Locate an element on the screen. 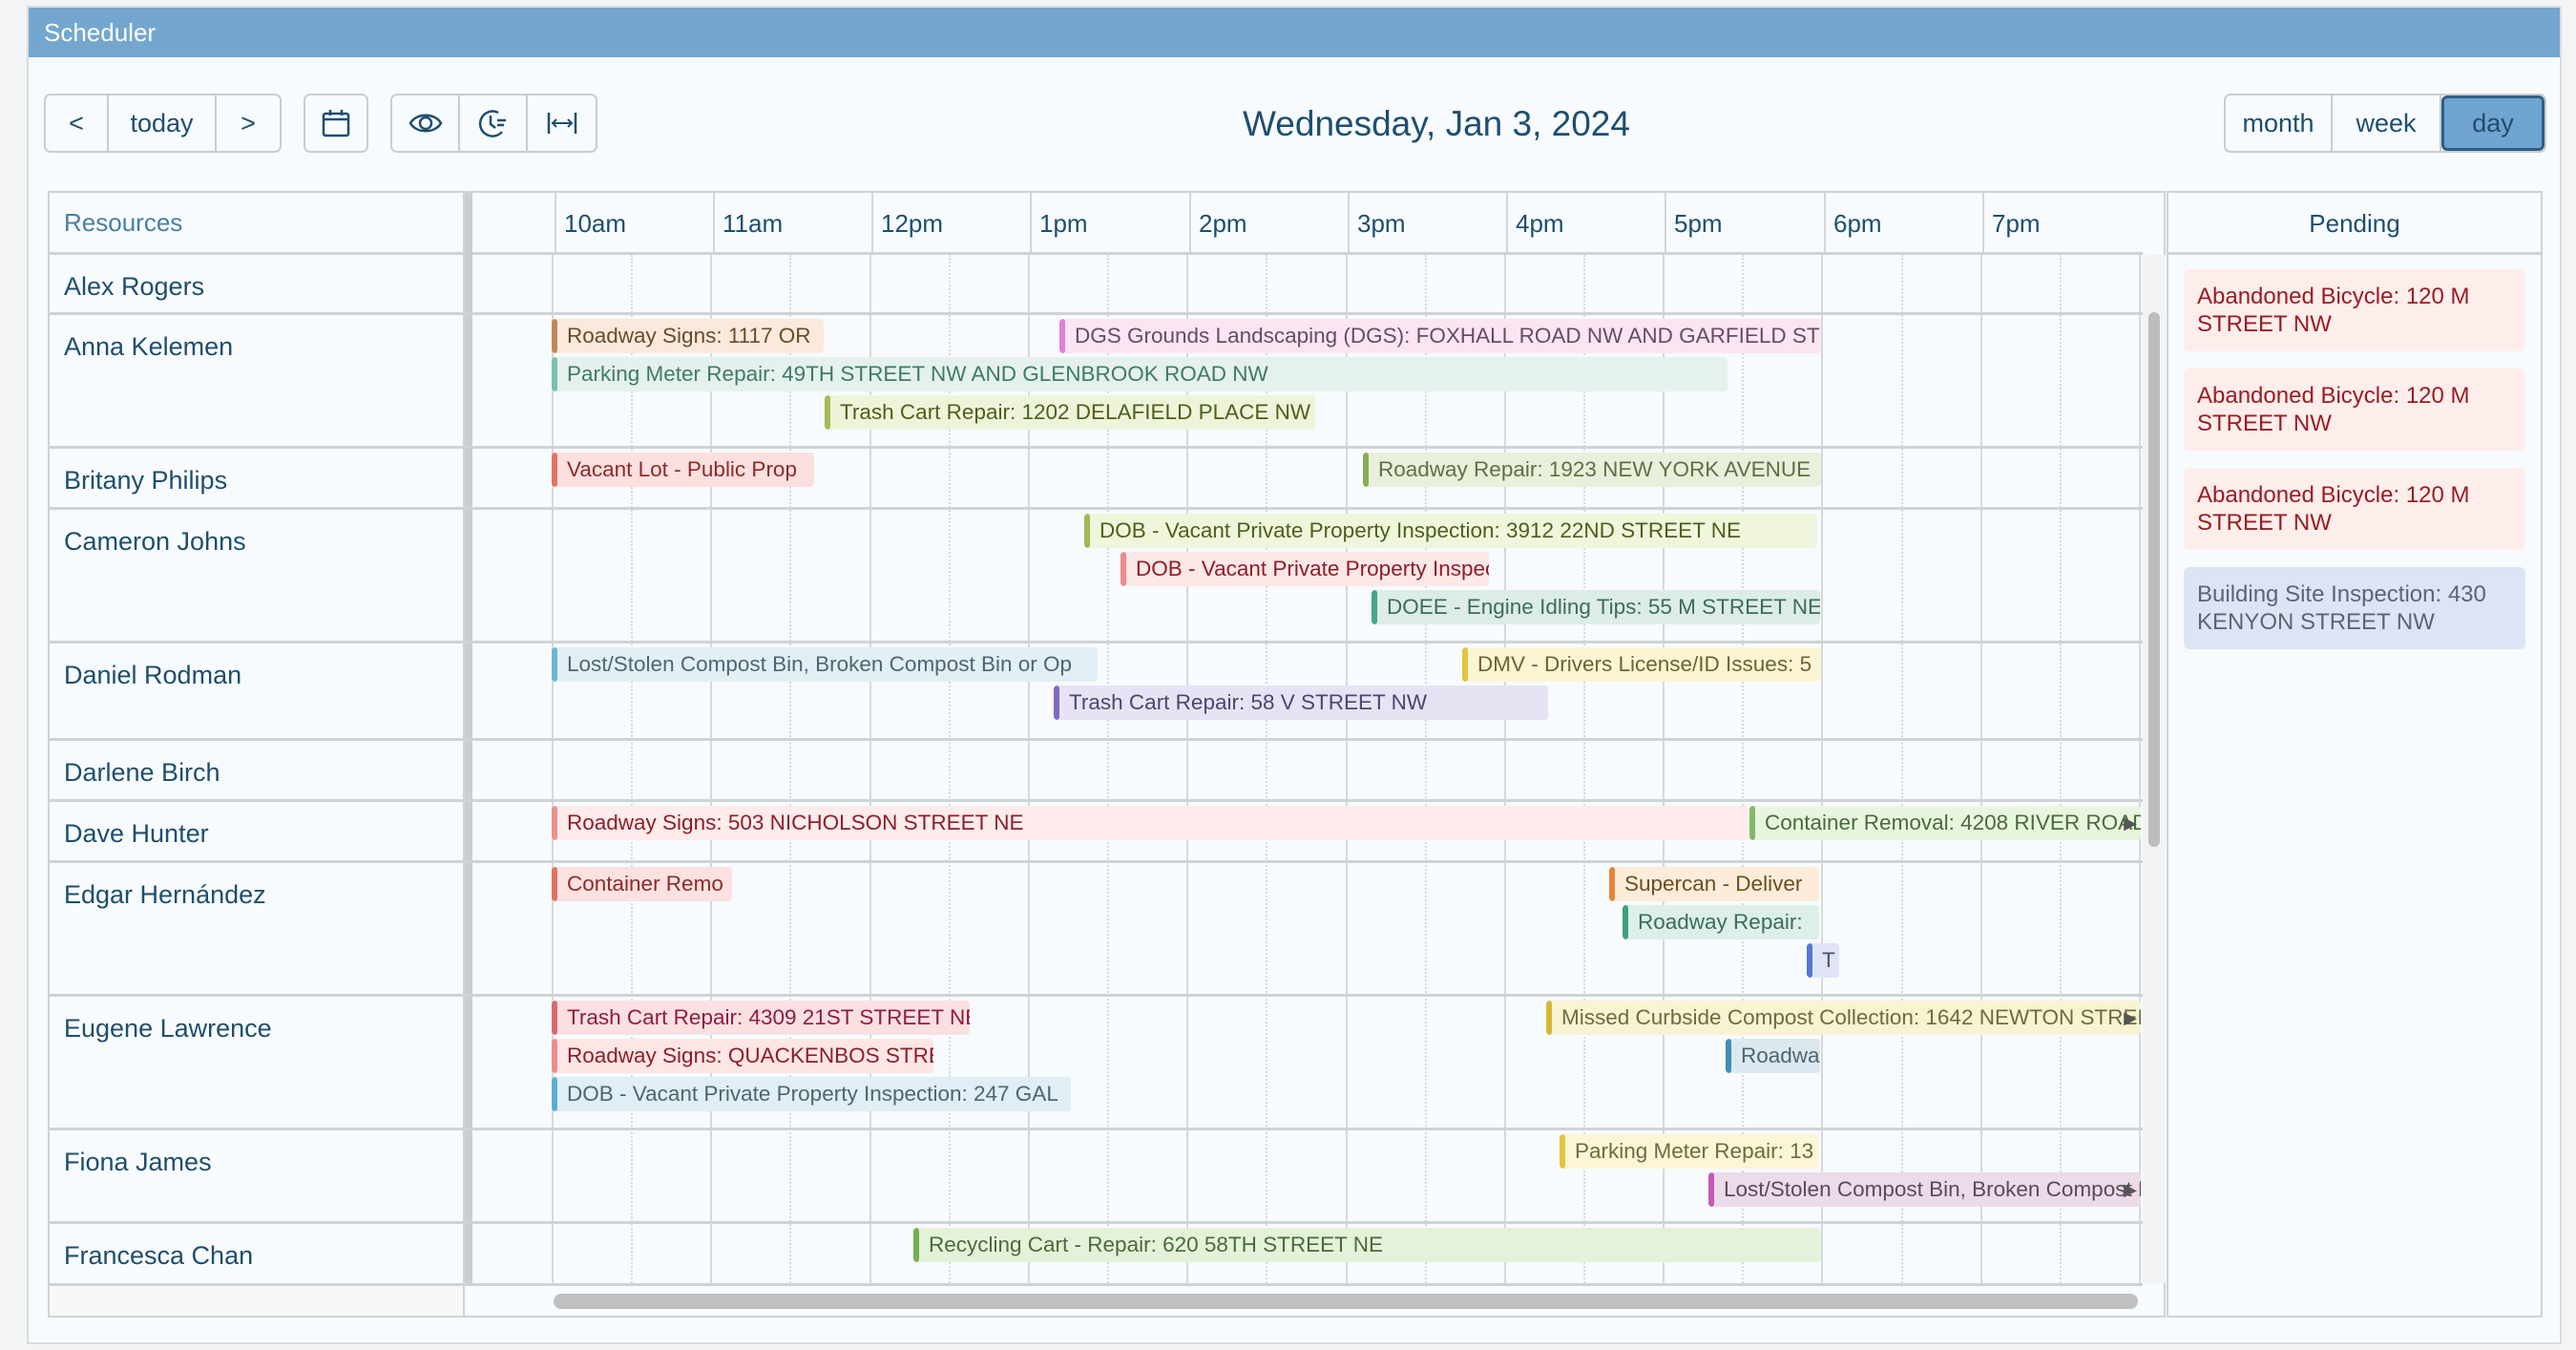 This screenshot has width=2576, height=1350. event-block: Roadway Signs: QUACKENBOS STREET is located at coordinates (742, 1056).